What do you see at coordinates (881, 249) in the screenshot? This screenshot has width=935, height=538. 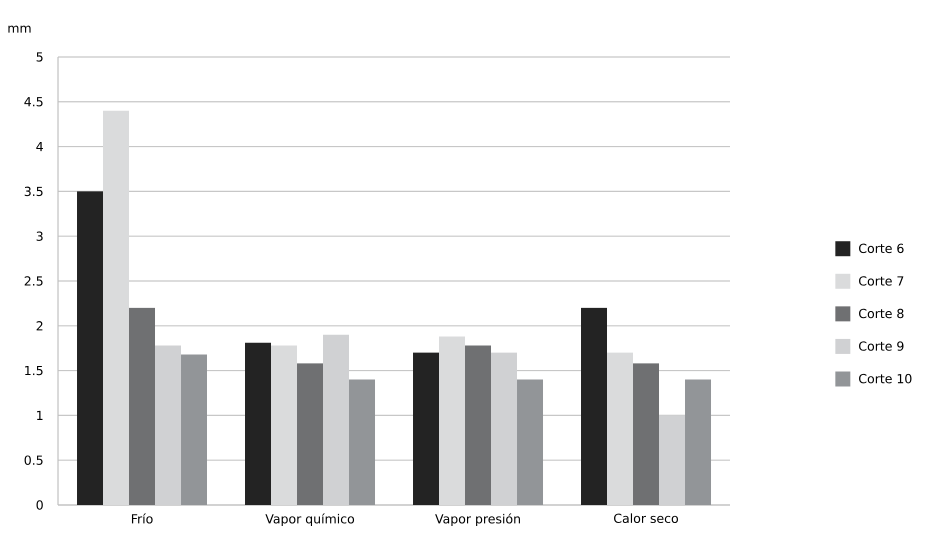 I see `legend-label: Corte 6` at bounding box center [881, 249].